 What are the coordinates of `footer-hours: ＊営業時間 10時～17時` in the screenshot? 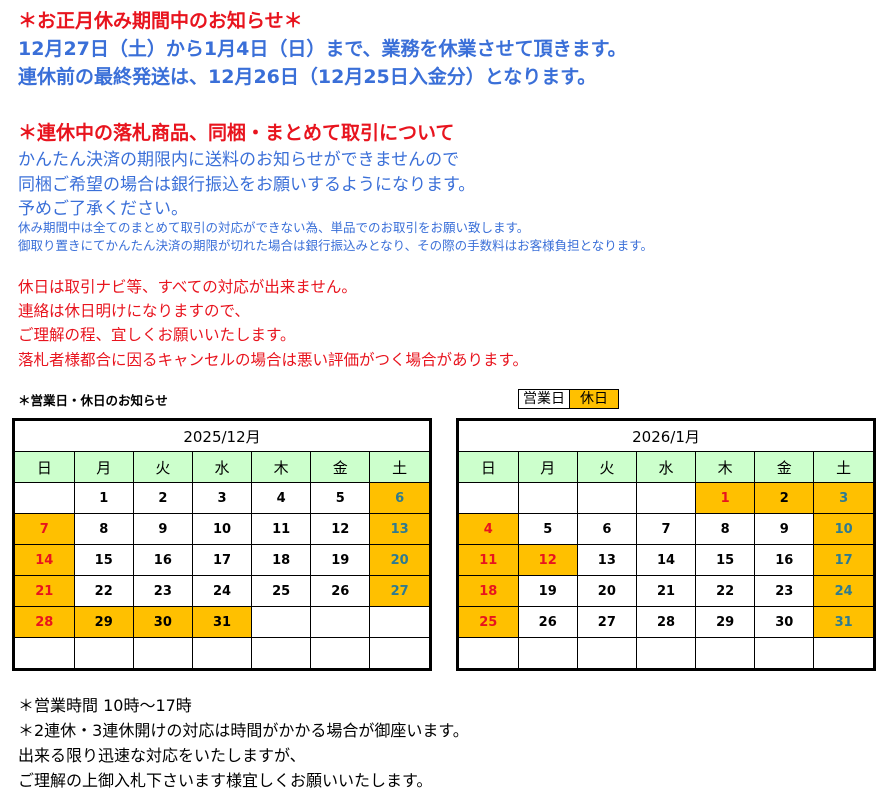 It's located at (105, 705).